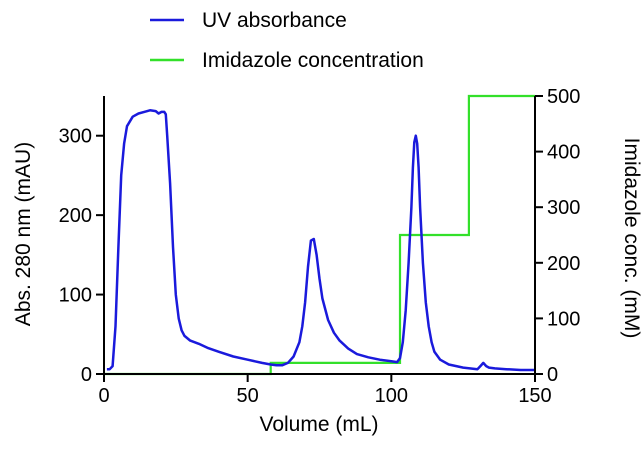 The image size is (642, 450). What do you see at coordinates (552, 375) in the screenshot?
I see `y-right-tick-label: 0` at bounding box center [552, 375].